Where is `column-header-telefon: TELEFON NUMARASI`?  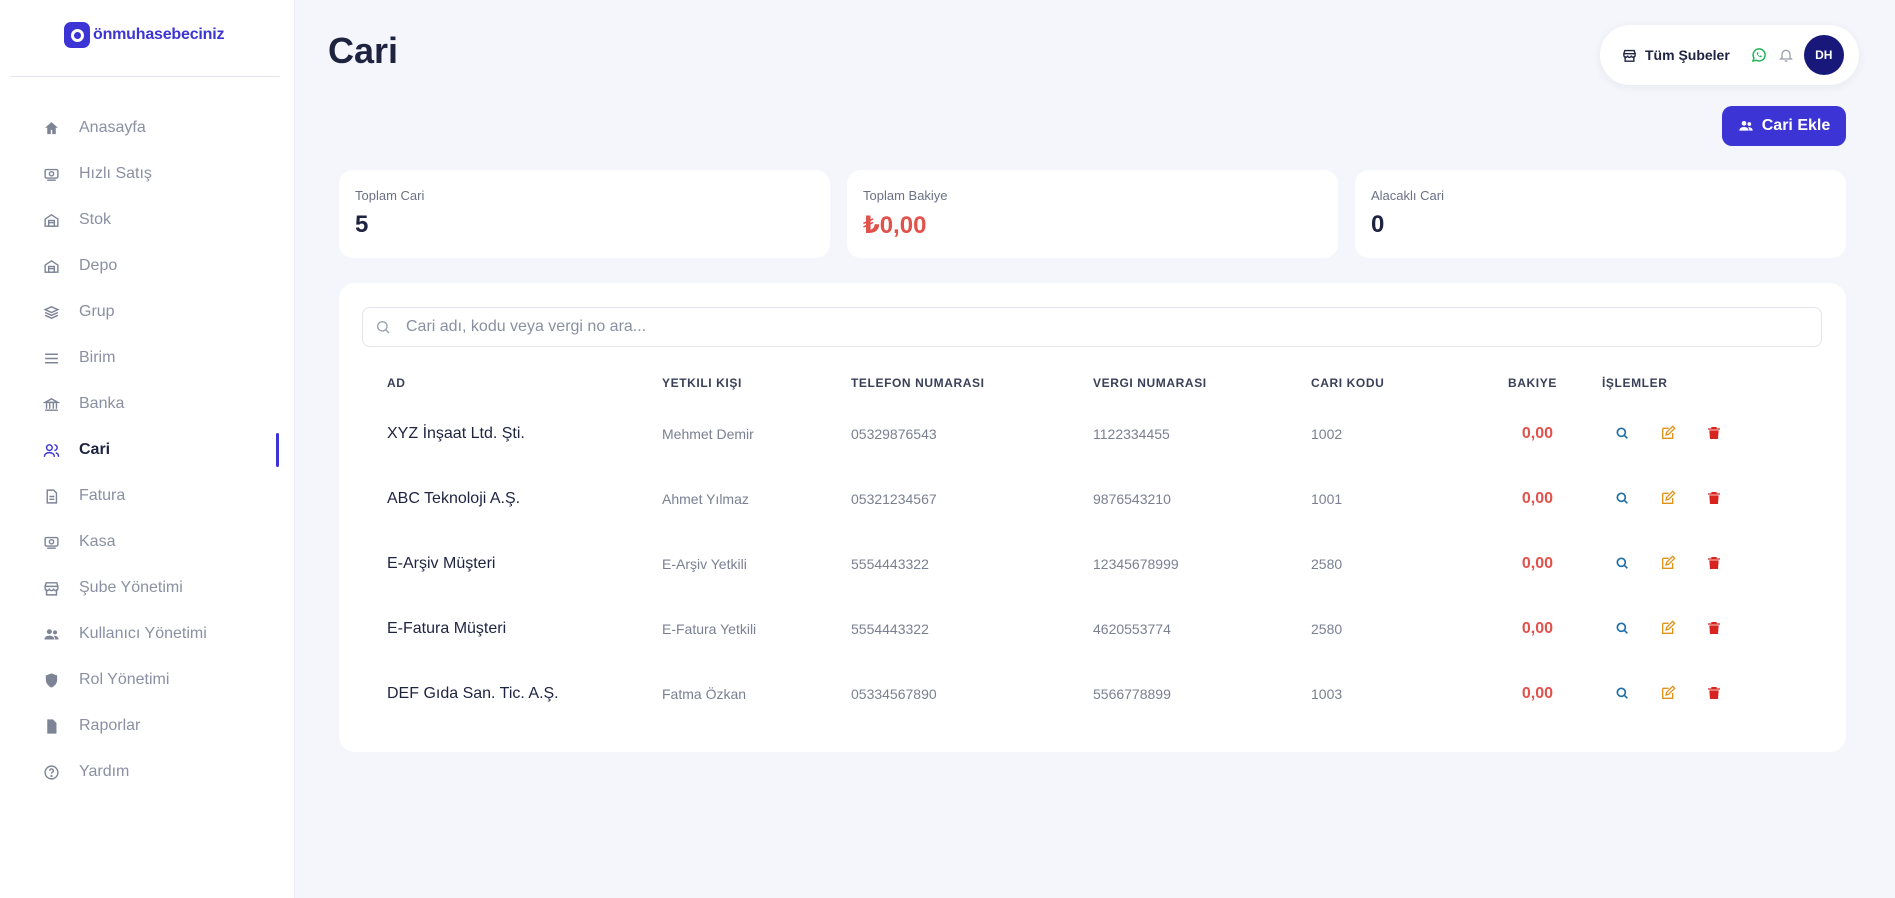 column-header-telefon: TELEFON NUMARASI is located at coordinates (918, 383).